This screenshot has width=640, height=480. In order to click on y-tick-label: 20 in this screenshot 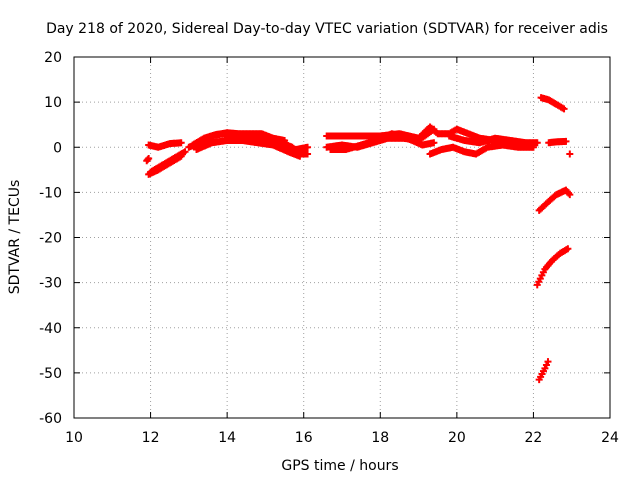, I will do `click(53, 58)`.